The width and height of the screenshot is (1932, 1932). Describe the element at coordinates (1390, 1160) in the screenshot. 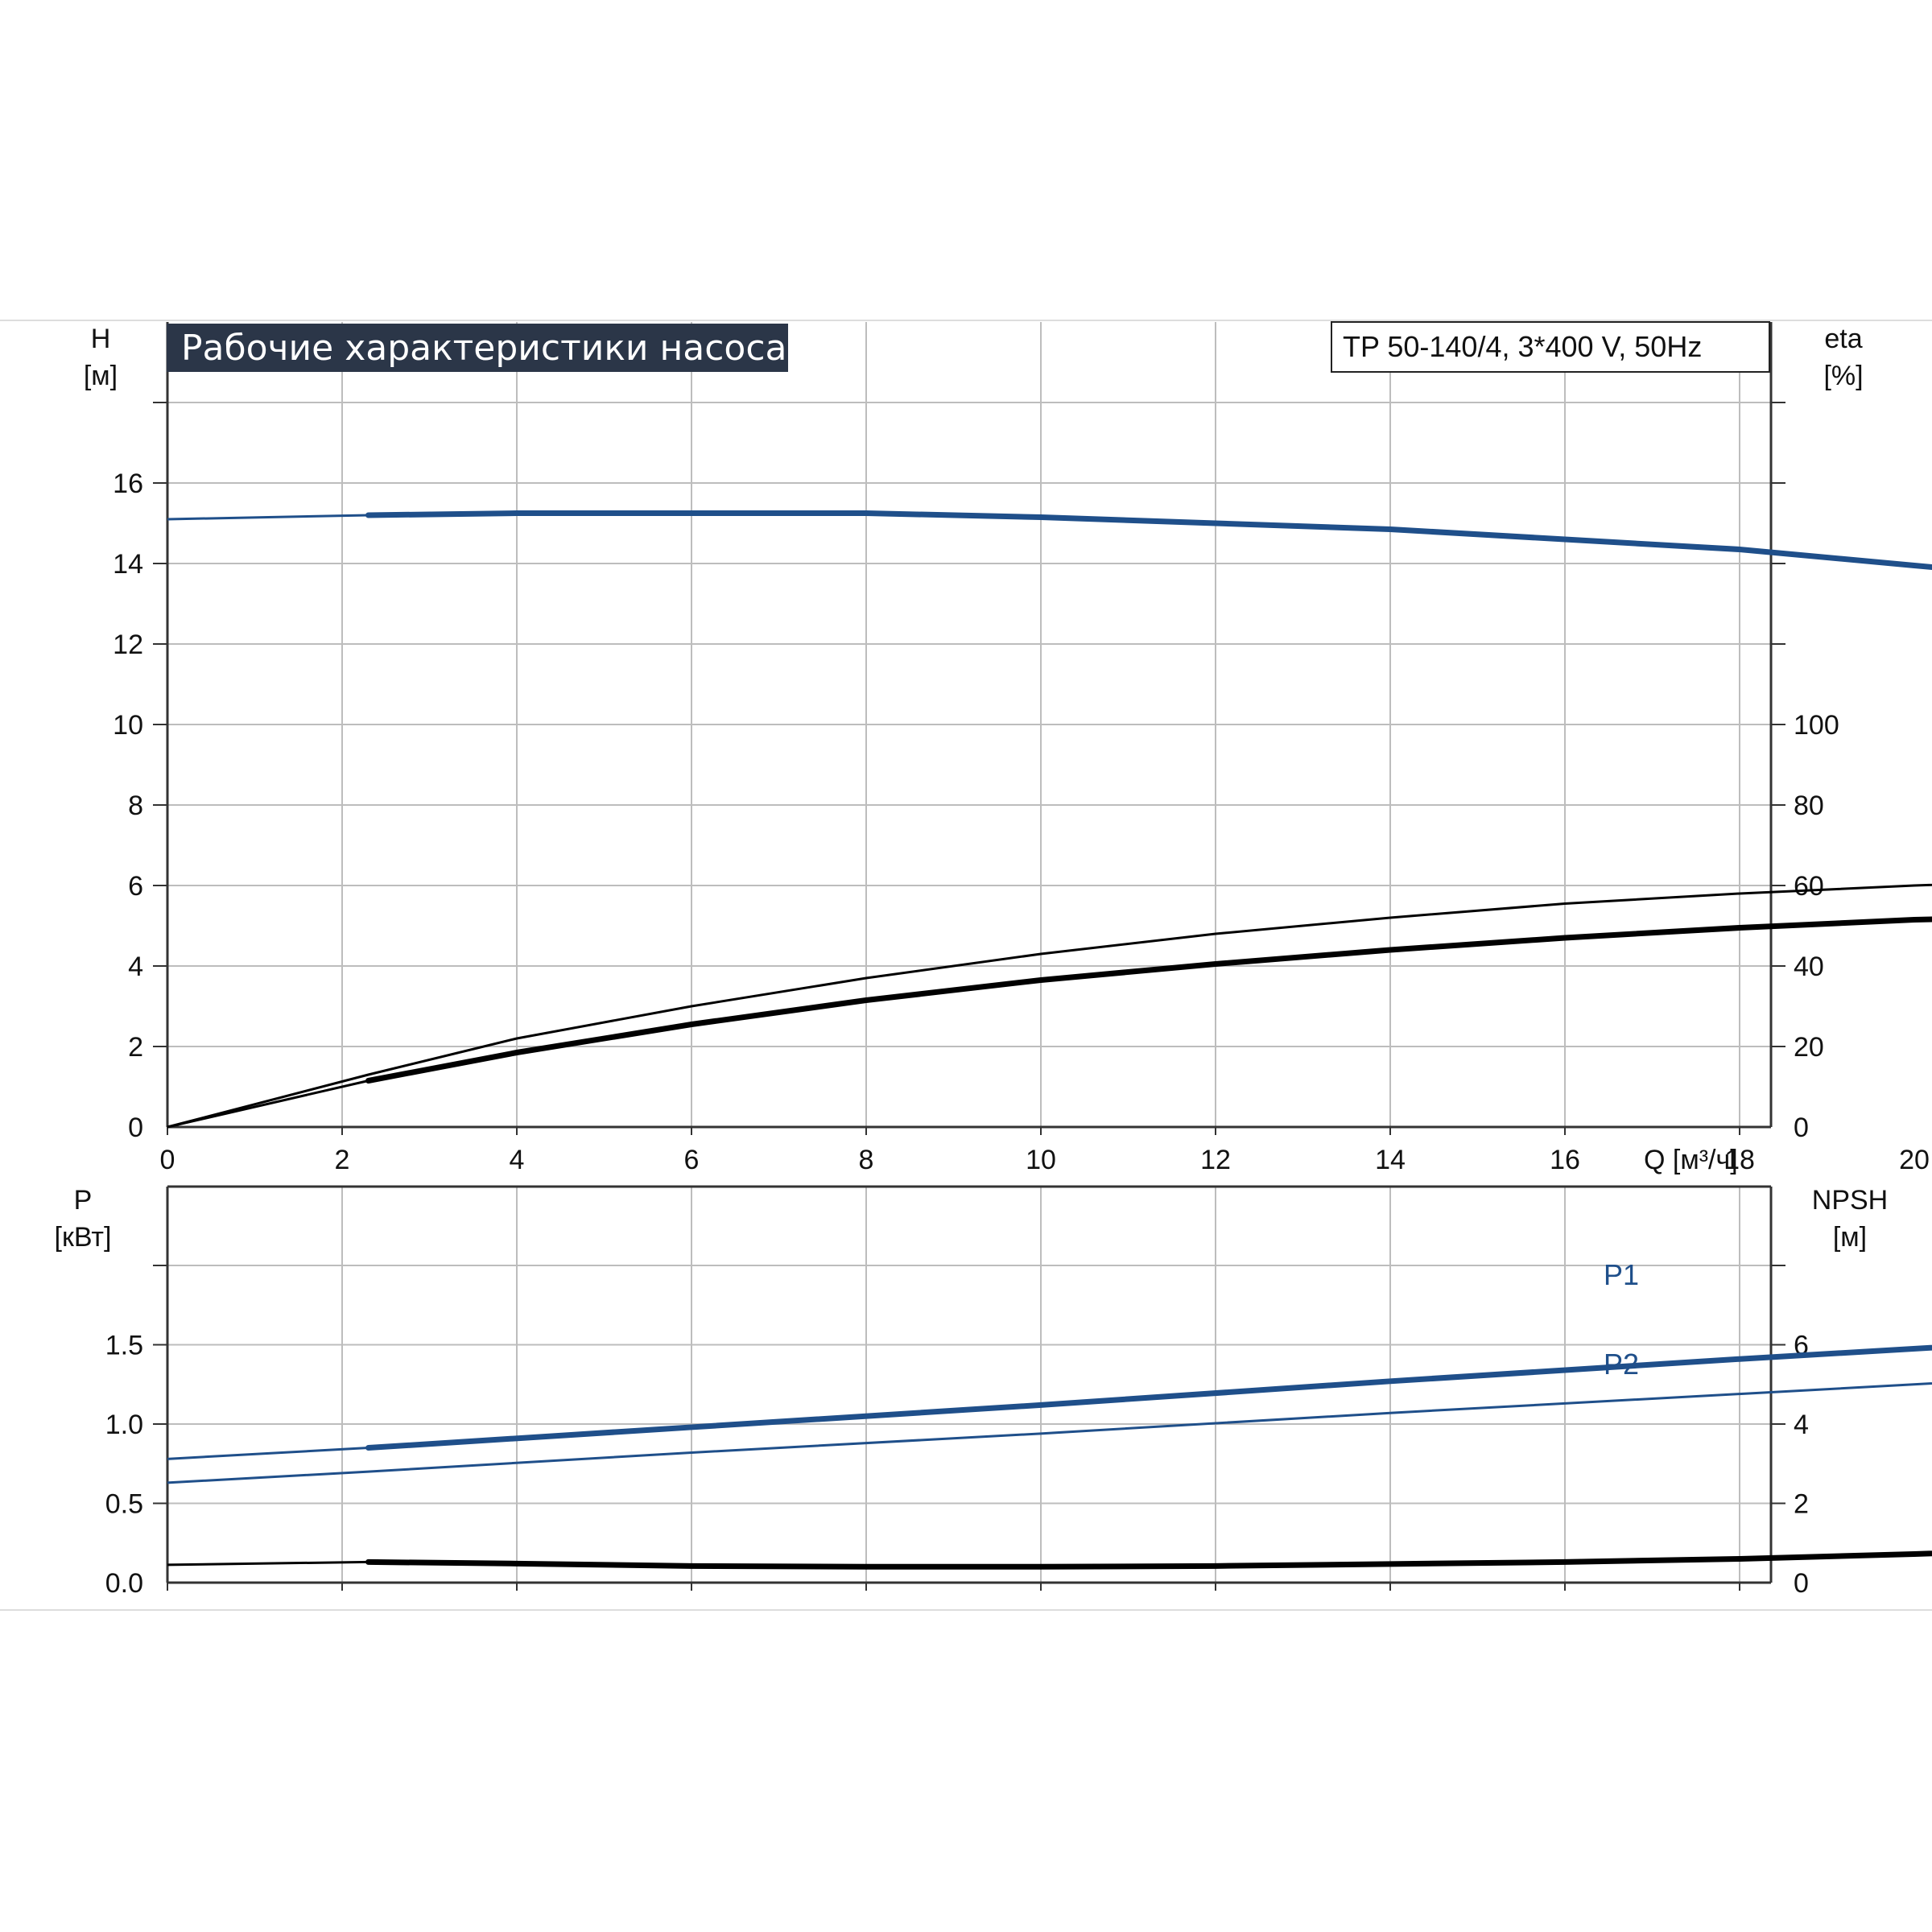

I see `x-tick-label: 14` at that location.